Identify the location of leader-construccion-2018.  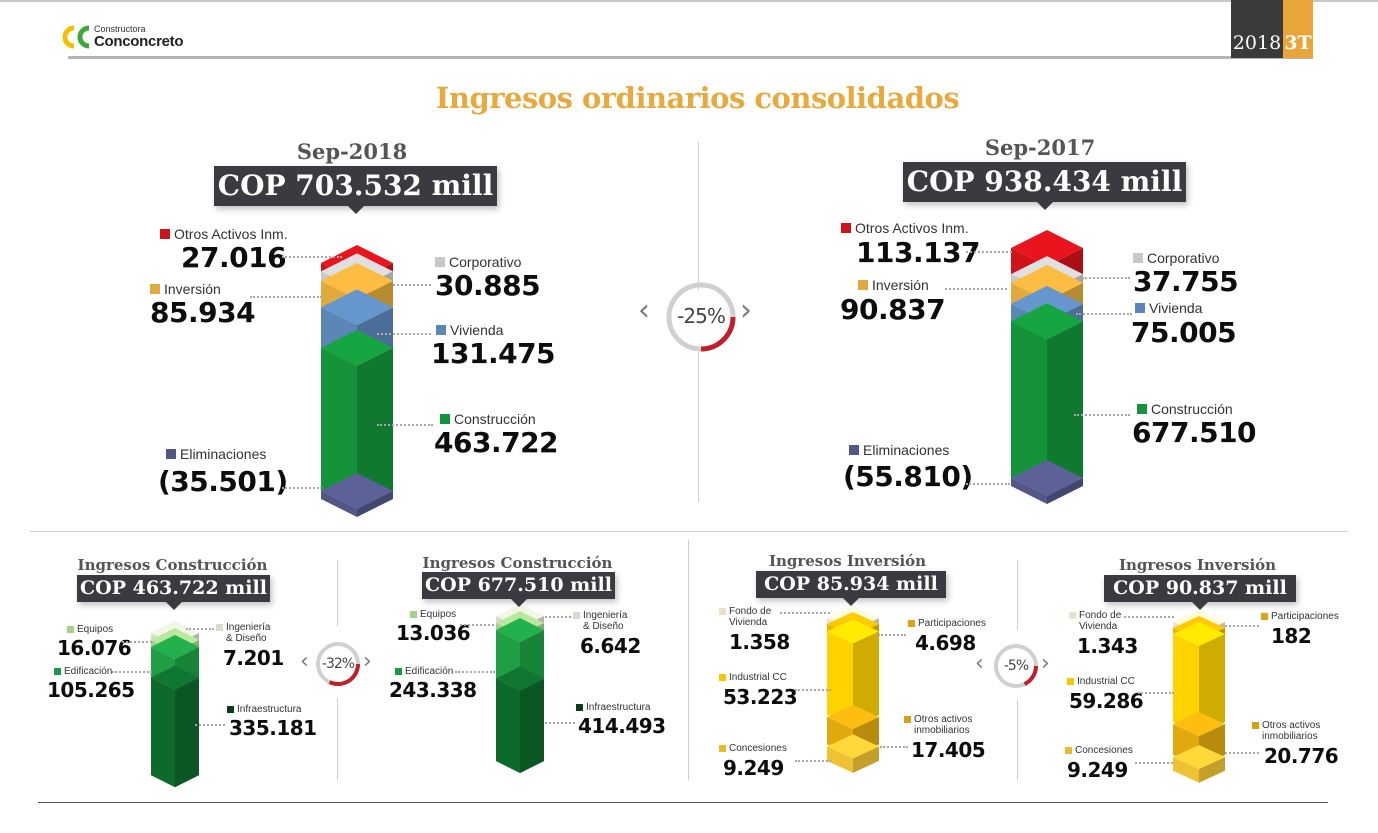
(405, 425).